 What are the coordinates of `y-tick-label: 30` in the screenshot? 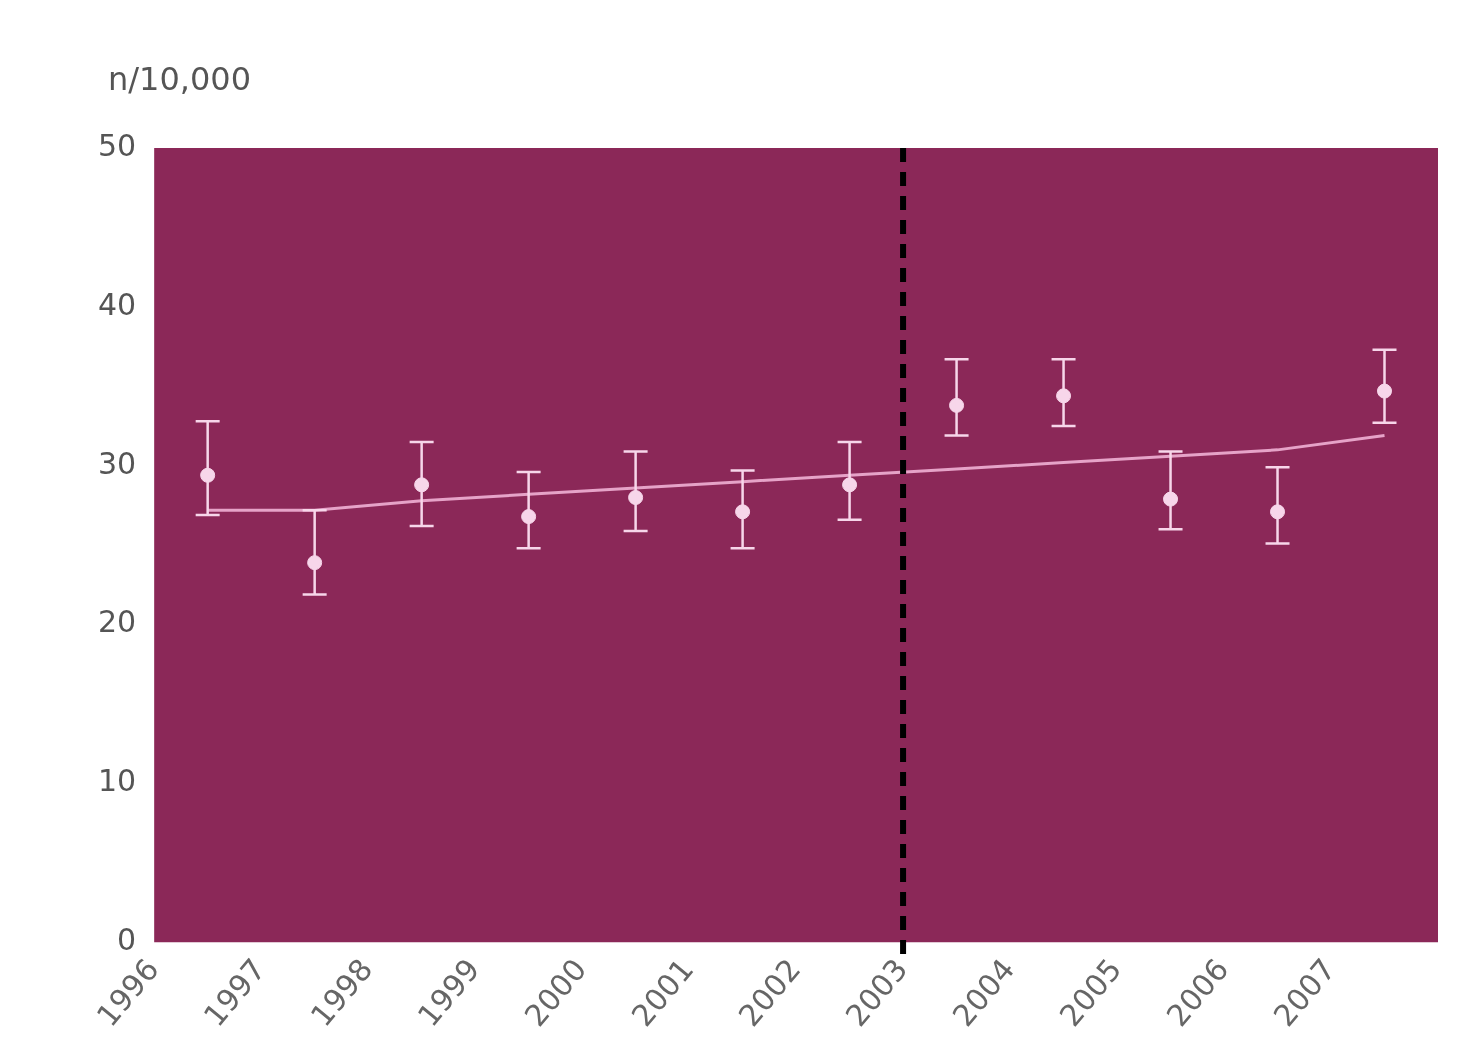 It's located at (117, 463).